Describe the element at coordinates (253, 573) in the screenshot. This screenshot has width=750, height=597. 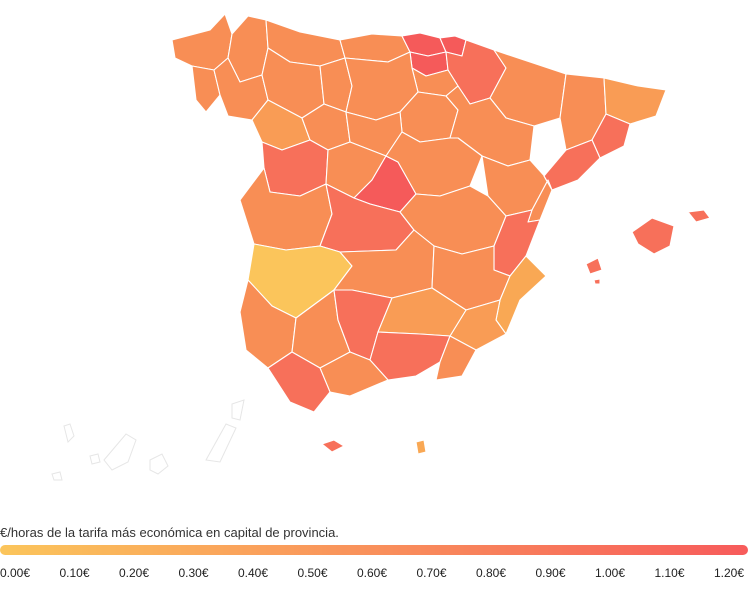
I see `legend-tick-label: 0.40€` at that location.